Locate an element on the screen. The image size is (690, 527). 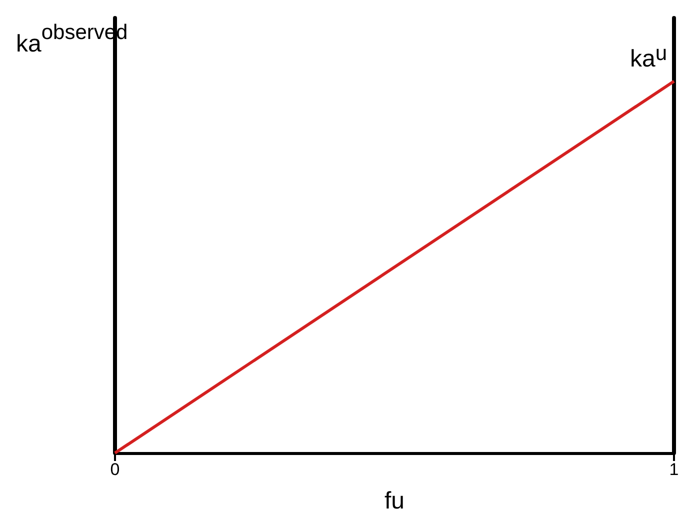
x-tick-label: 1 is located at coordinates (674, 469).